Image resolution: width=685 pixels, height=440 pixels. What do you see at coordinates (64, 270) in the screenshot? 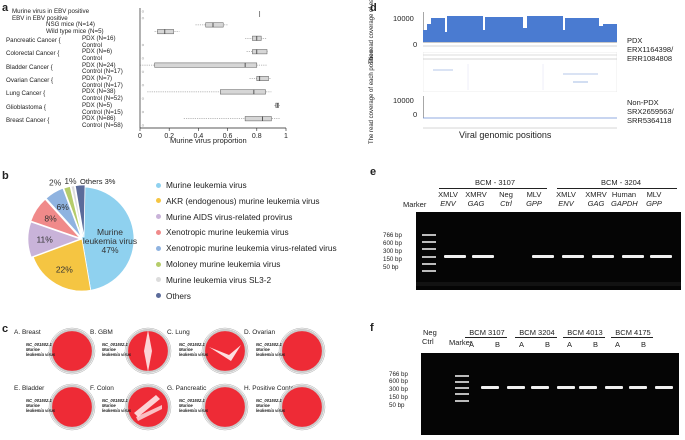
I see `pie-slice-label: 22%` at bounding box center [64, 270].